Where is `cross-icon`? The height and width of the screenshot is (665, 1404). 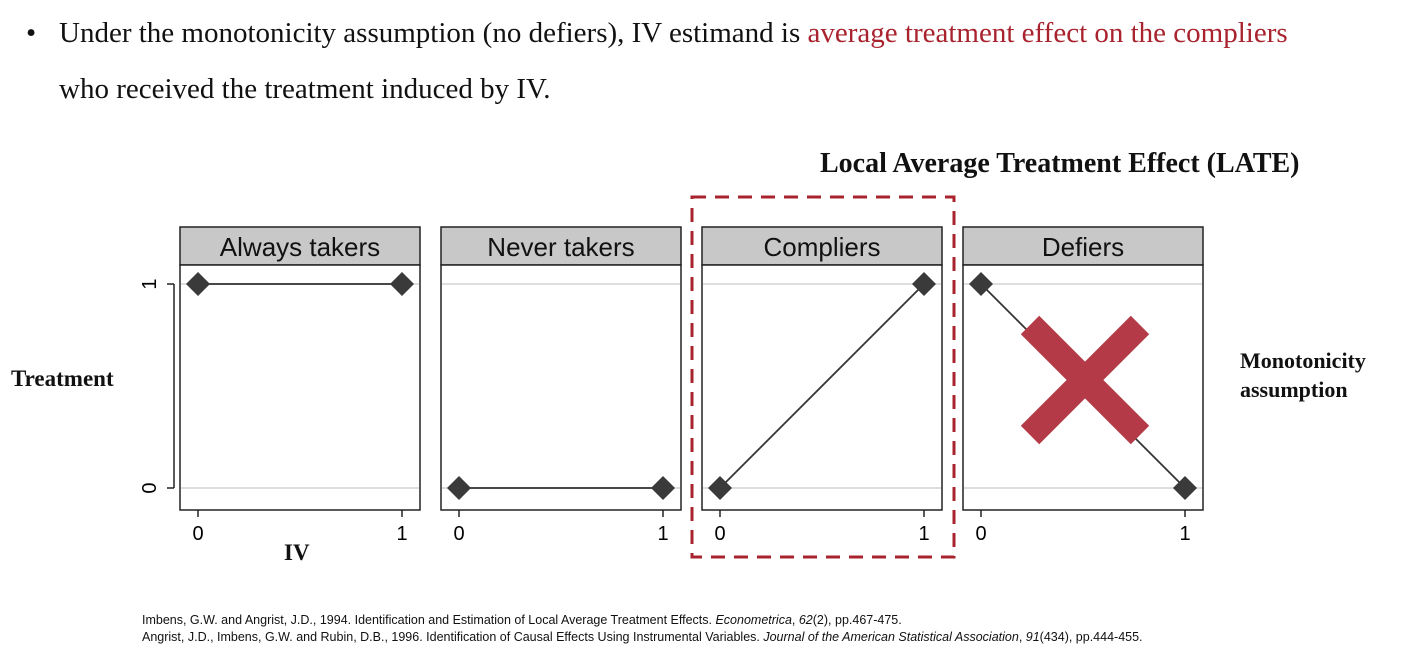 cross-icon is located at coordinates (1085, 380).